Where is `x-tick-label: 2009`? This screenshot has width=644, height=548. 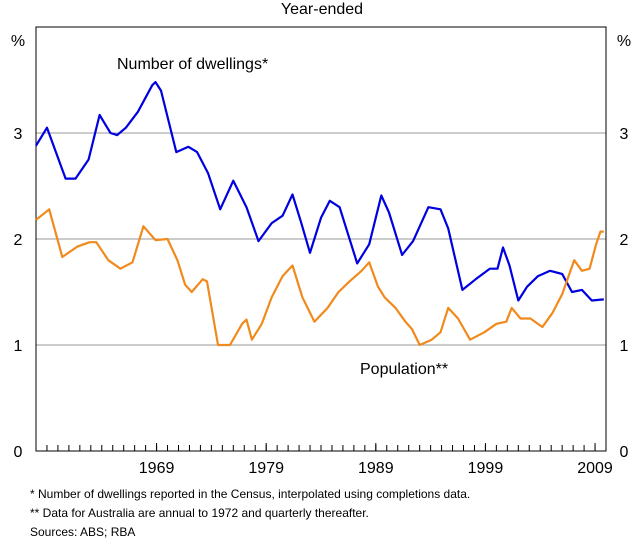 x-tick-label: 2009 is located at coordinates (595, 468).